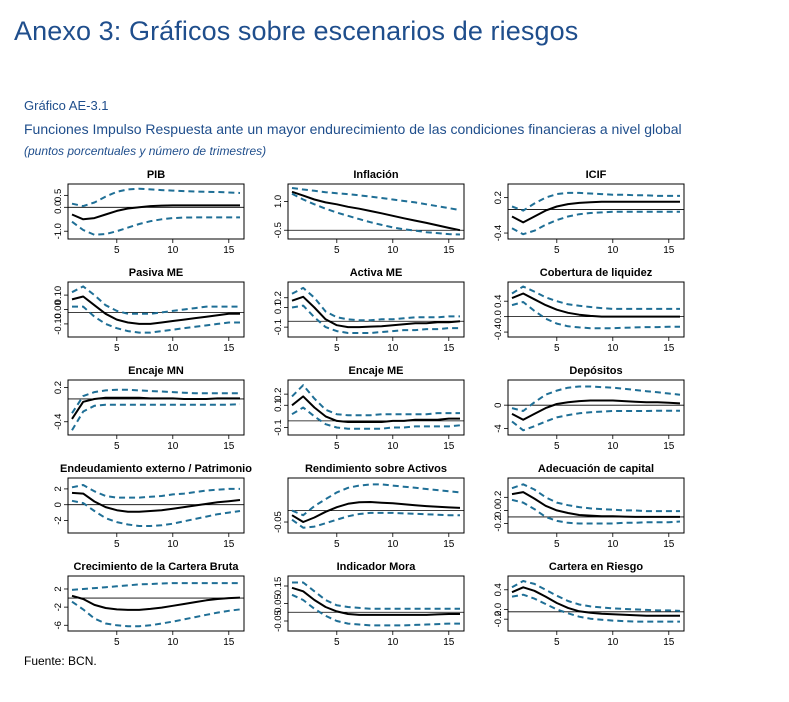 Image resolution: width=789 pixels, height=702 pixels. What do you see at coordinates (58, 625) in the screenshot?
I see `y-tick-label: -6` at bounding box center [58, 625].